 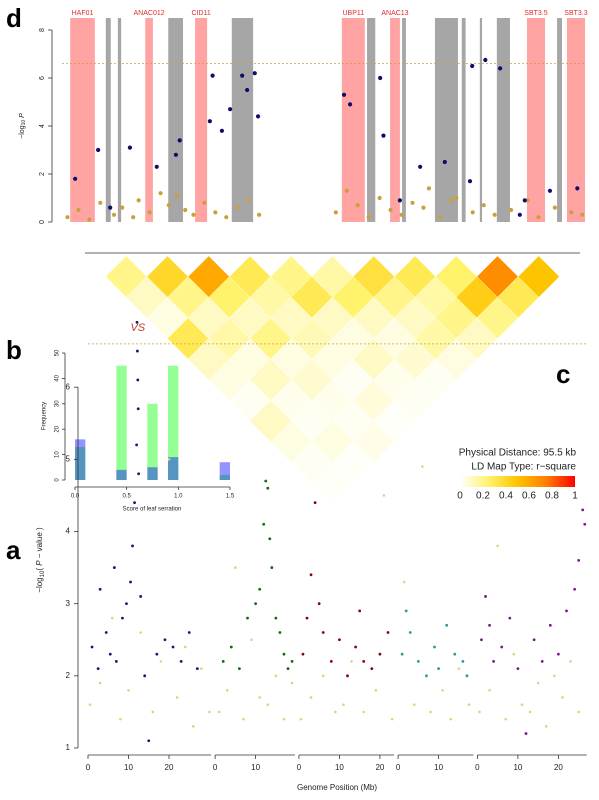 What do you see at coordinates (523, 467) in the screenshot?
I see `map-type-text: LD Map Type: r−square` at bounding box center [523, 467].